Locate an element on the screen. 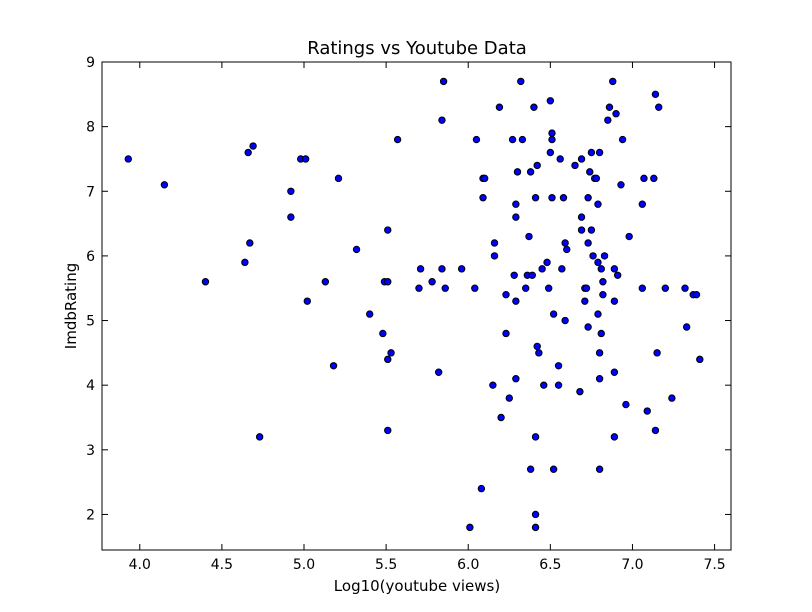  x-tick-label: 6.5 is located at coordinates (550, 565).